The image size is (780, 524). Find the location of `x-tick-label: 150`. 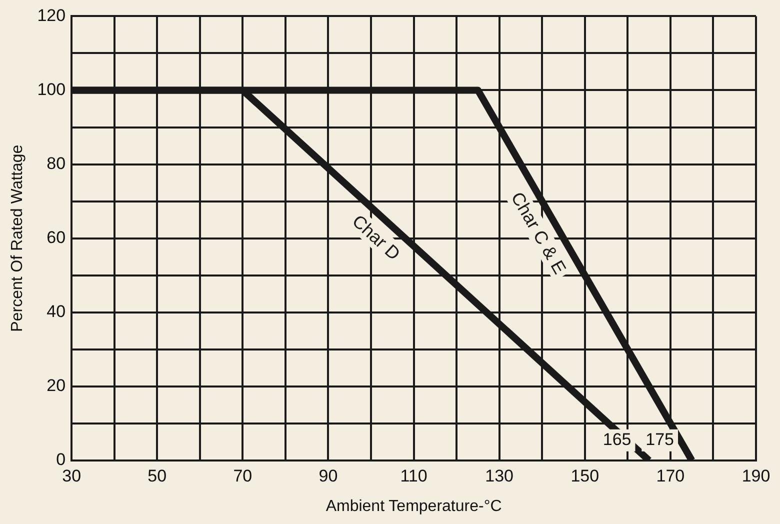

x-tick-label: 150 is located at coordinates (585, 476).